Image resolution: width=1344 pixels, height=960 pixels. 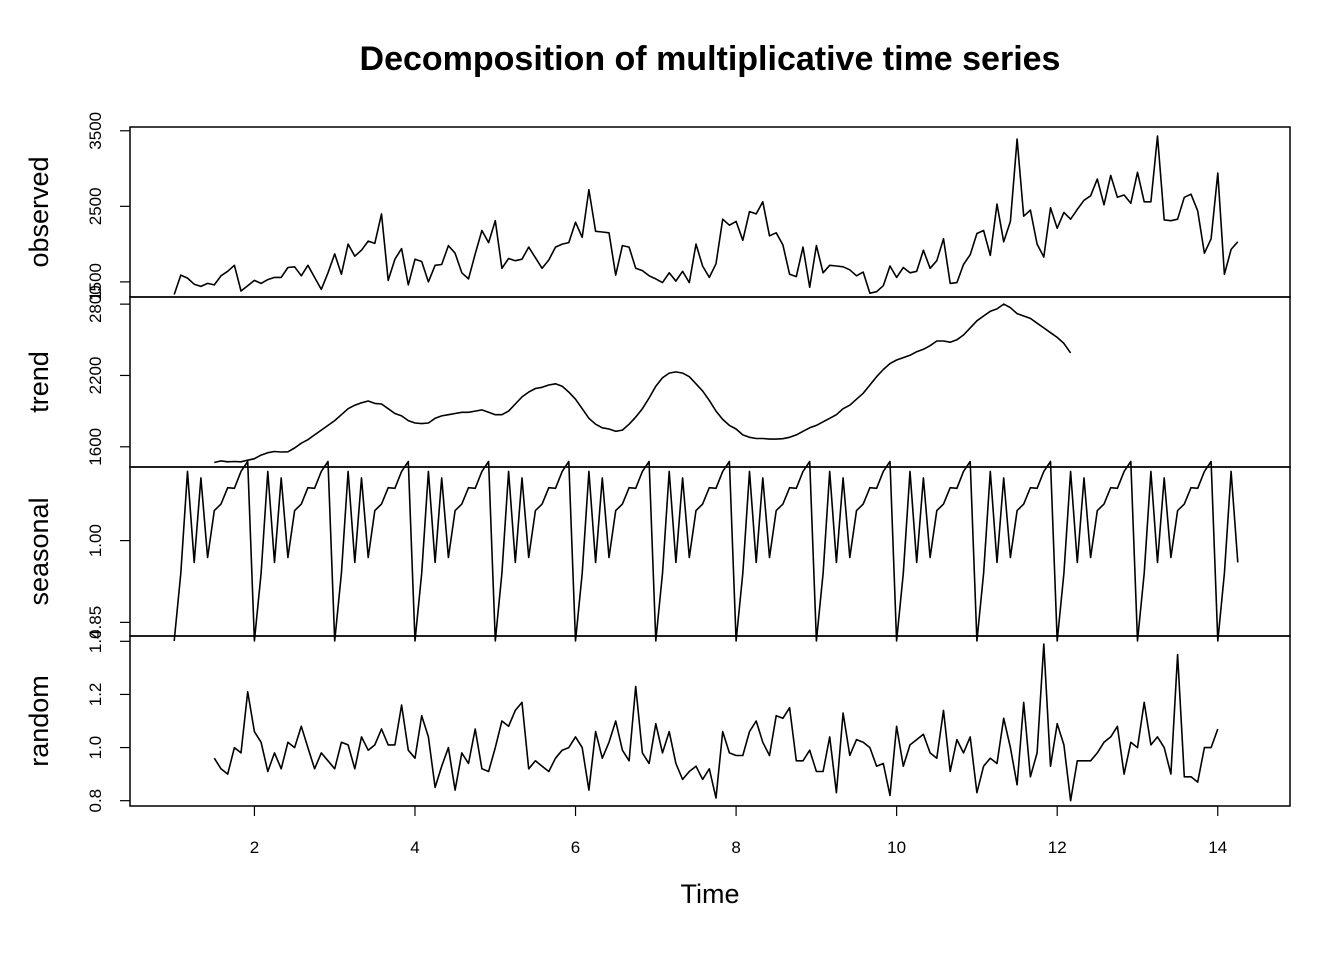 What do you see at coordinates (95, 282) in the screenshot?
I see `observed-ytick-label: 1500` at bounding box center [95, 282].